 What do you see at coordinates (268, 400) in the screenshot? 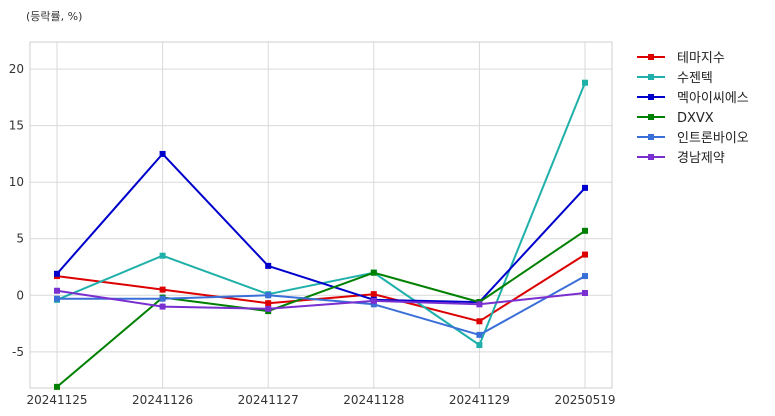
I see `x-tick-label: 20241127` at bounding box center [268, 400].